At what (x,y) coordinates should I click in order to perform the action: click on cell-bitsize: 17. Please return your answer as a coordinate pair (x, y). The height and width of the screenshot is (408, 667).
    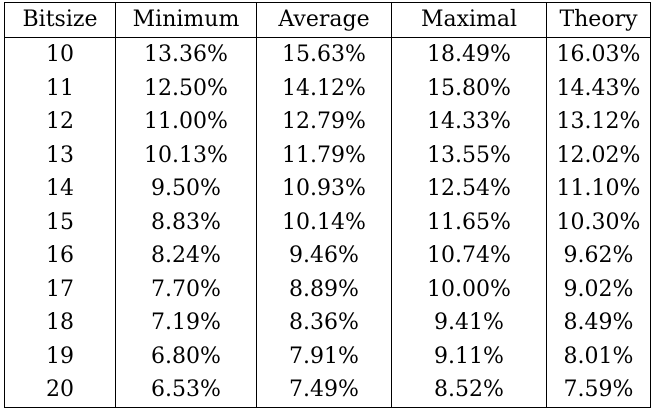
    Looking at the image, I should click on (60, 289).